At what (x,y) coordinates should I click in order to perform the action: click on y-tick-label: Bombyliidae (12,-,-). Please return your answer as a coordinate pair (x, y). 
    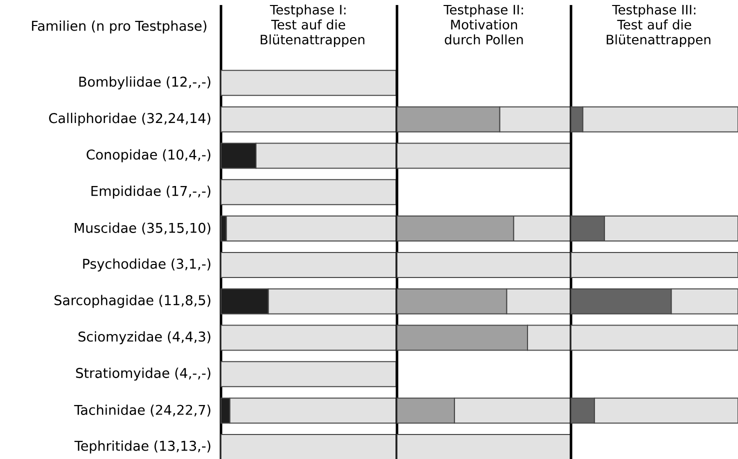
    Looking at the image, I should click on (144, 83).